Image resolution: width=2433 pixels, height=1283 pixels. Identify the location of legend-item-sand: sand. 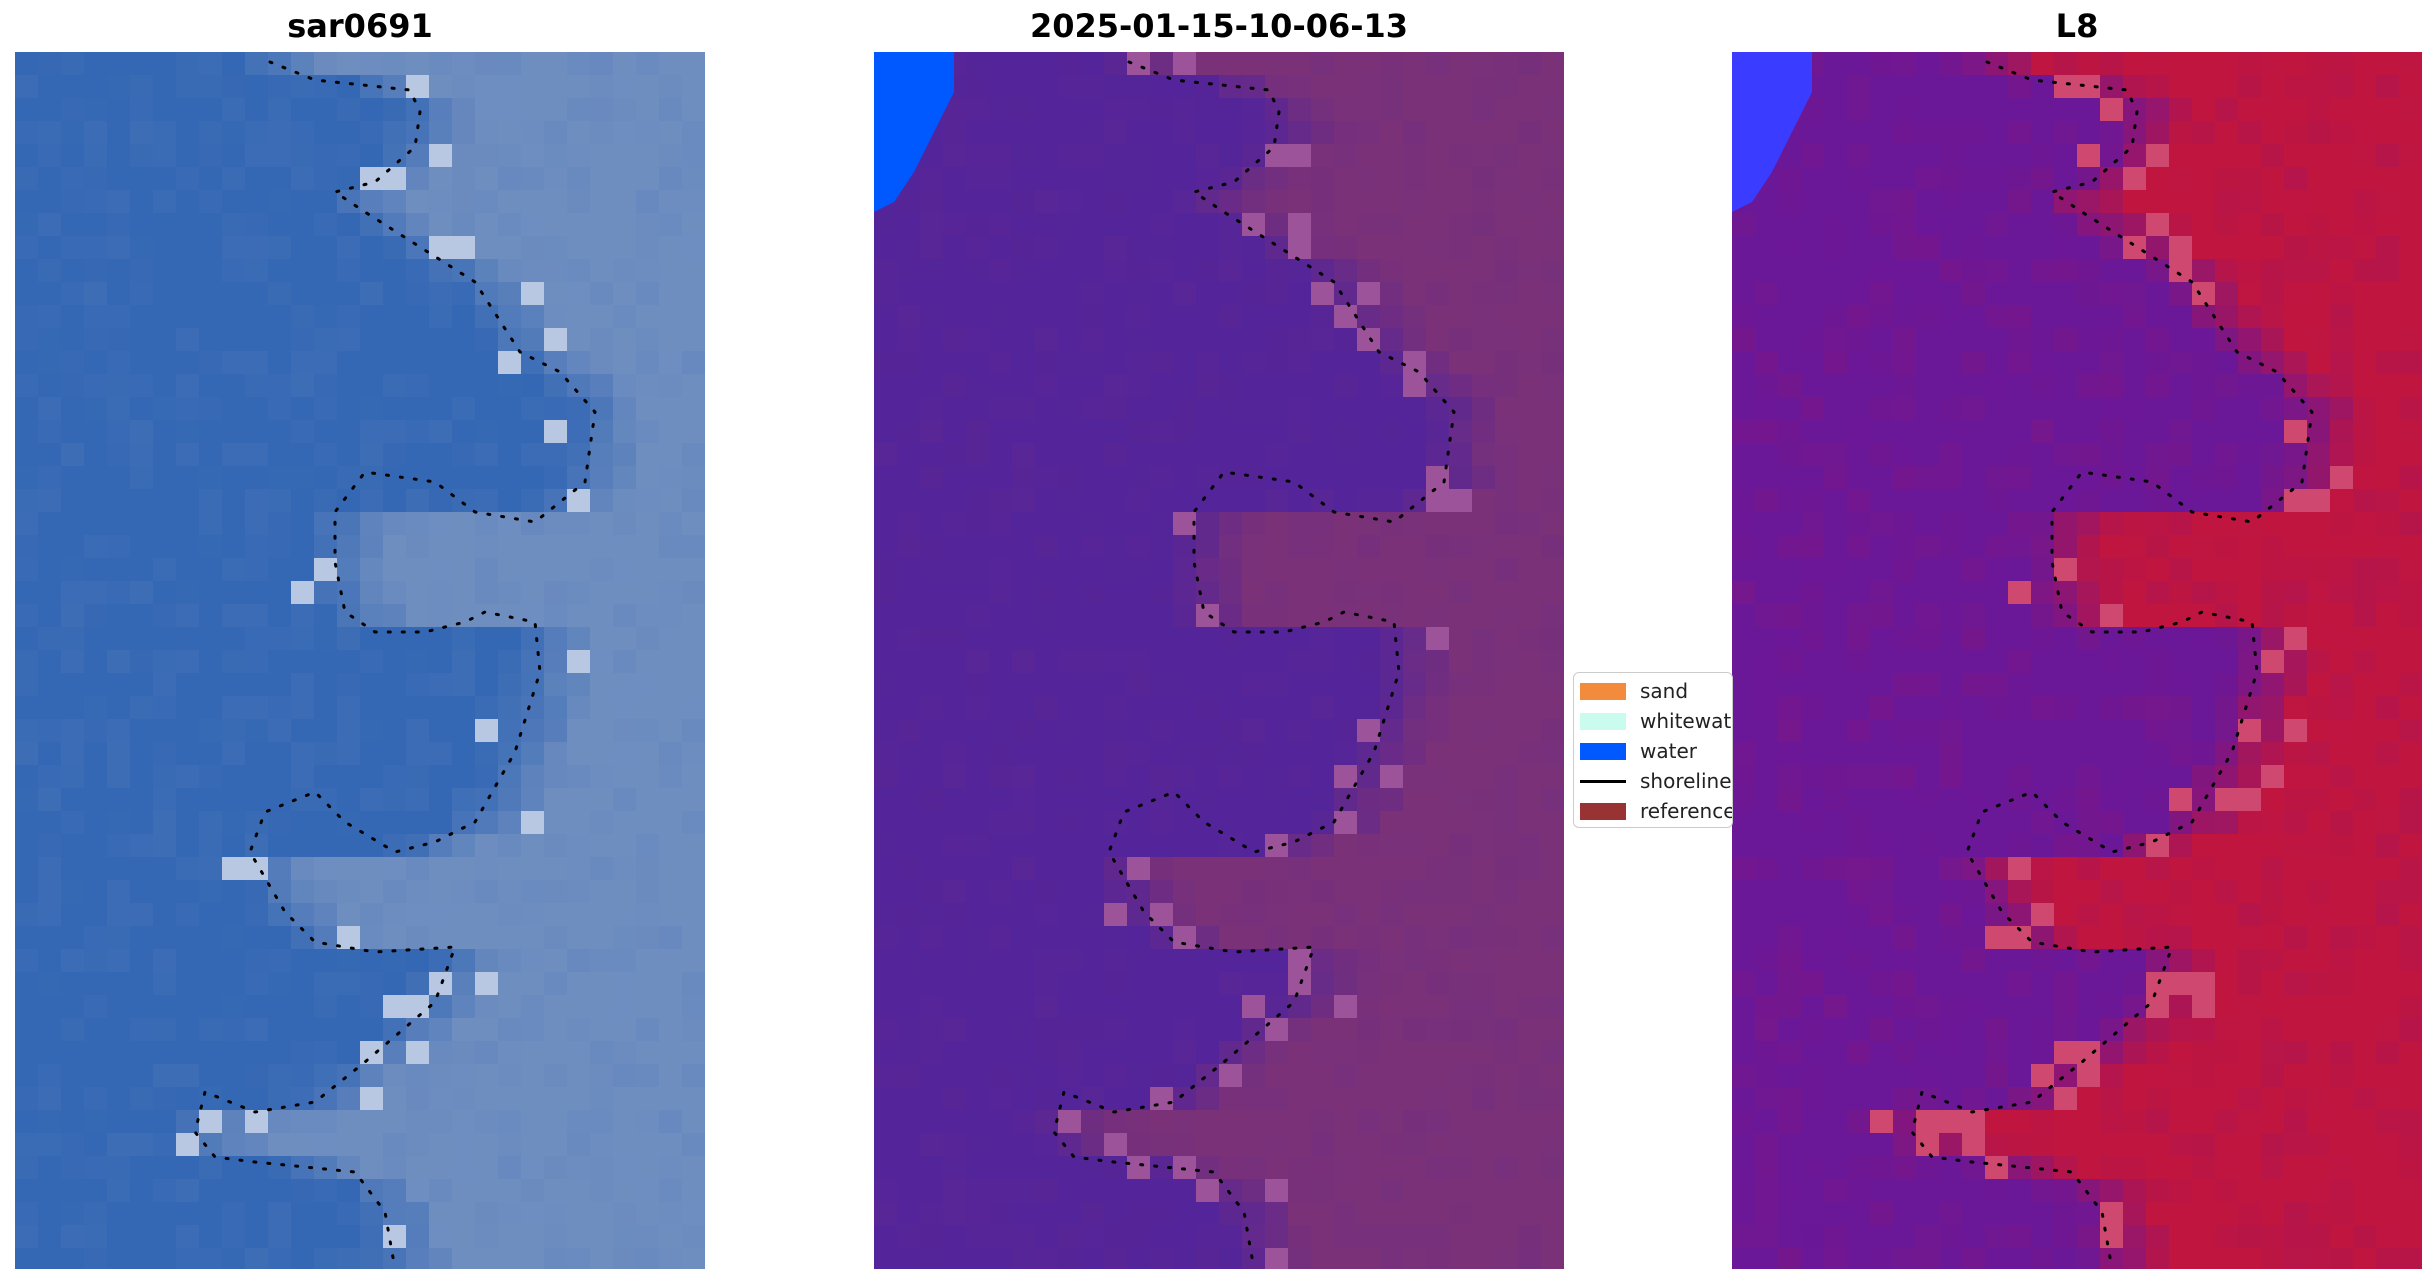
(1634, 691).